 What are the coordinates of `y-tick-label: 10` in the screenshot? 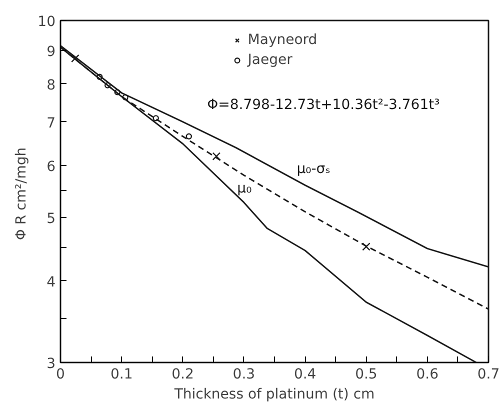 It's located at (47, 22).